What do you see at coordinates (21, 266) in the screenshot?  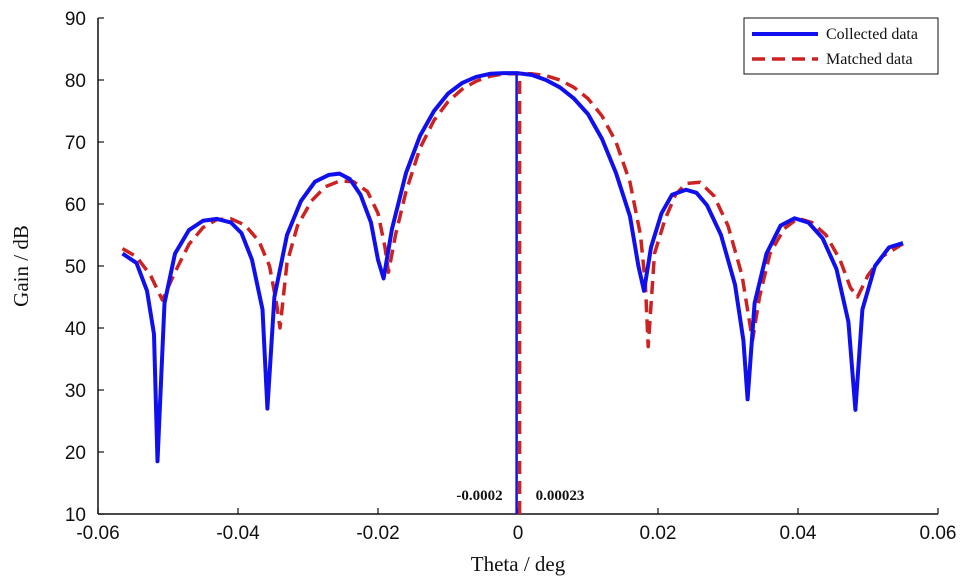 I see `y-axis-title: Gain / dB` at bounding box center [21, 266].